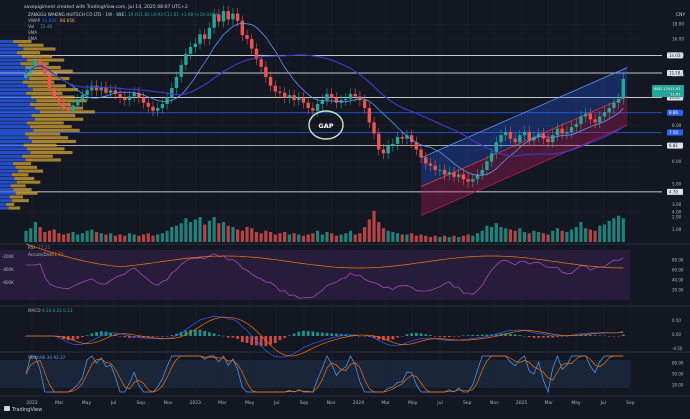 Image resolution: width=690 pixels, height=419 pixels. What do you see at coordinates (524, 141) in the screenshot?
I see `channel-mid-line` at bounding box center [524, 141].